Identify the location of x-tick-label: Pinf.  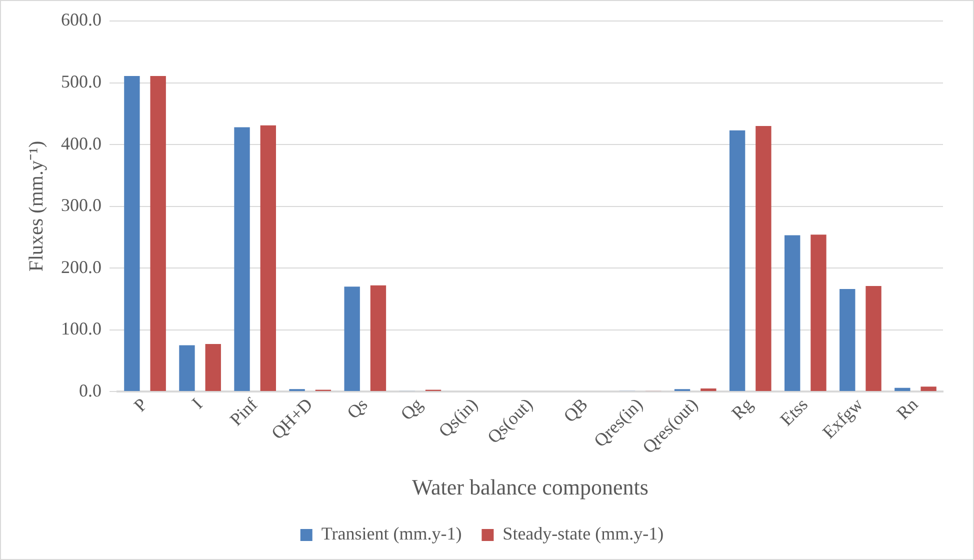
(244, 412).